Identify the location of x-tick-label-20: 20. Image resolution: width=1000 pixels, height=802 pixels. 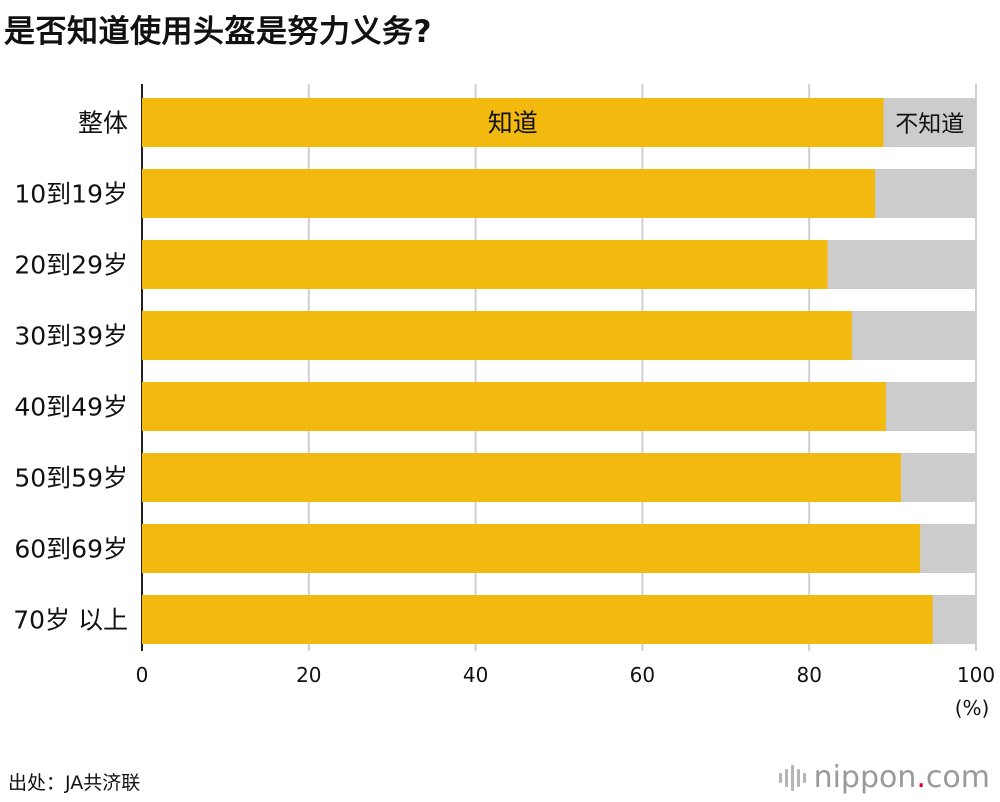
(308, 675).